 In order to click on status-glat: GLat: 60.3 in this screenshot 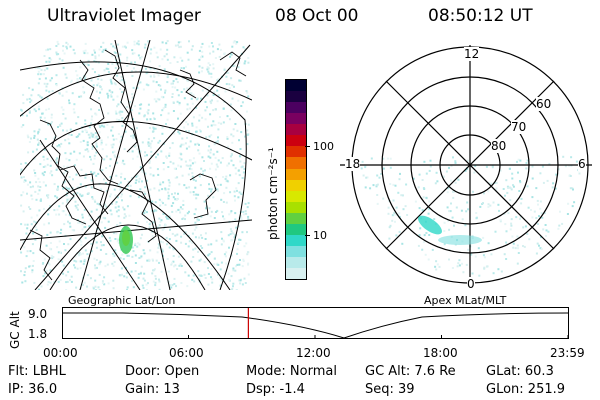, I will do `click(520, 371)`.